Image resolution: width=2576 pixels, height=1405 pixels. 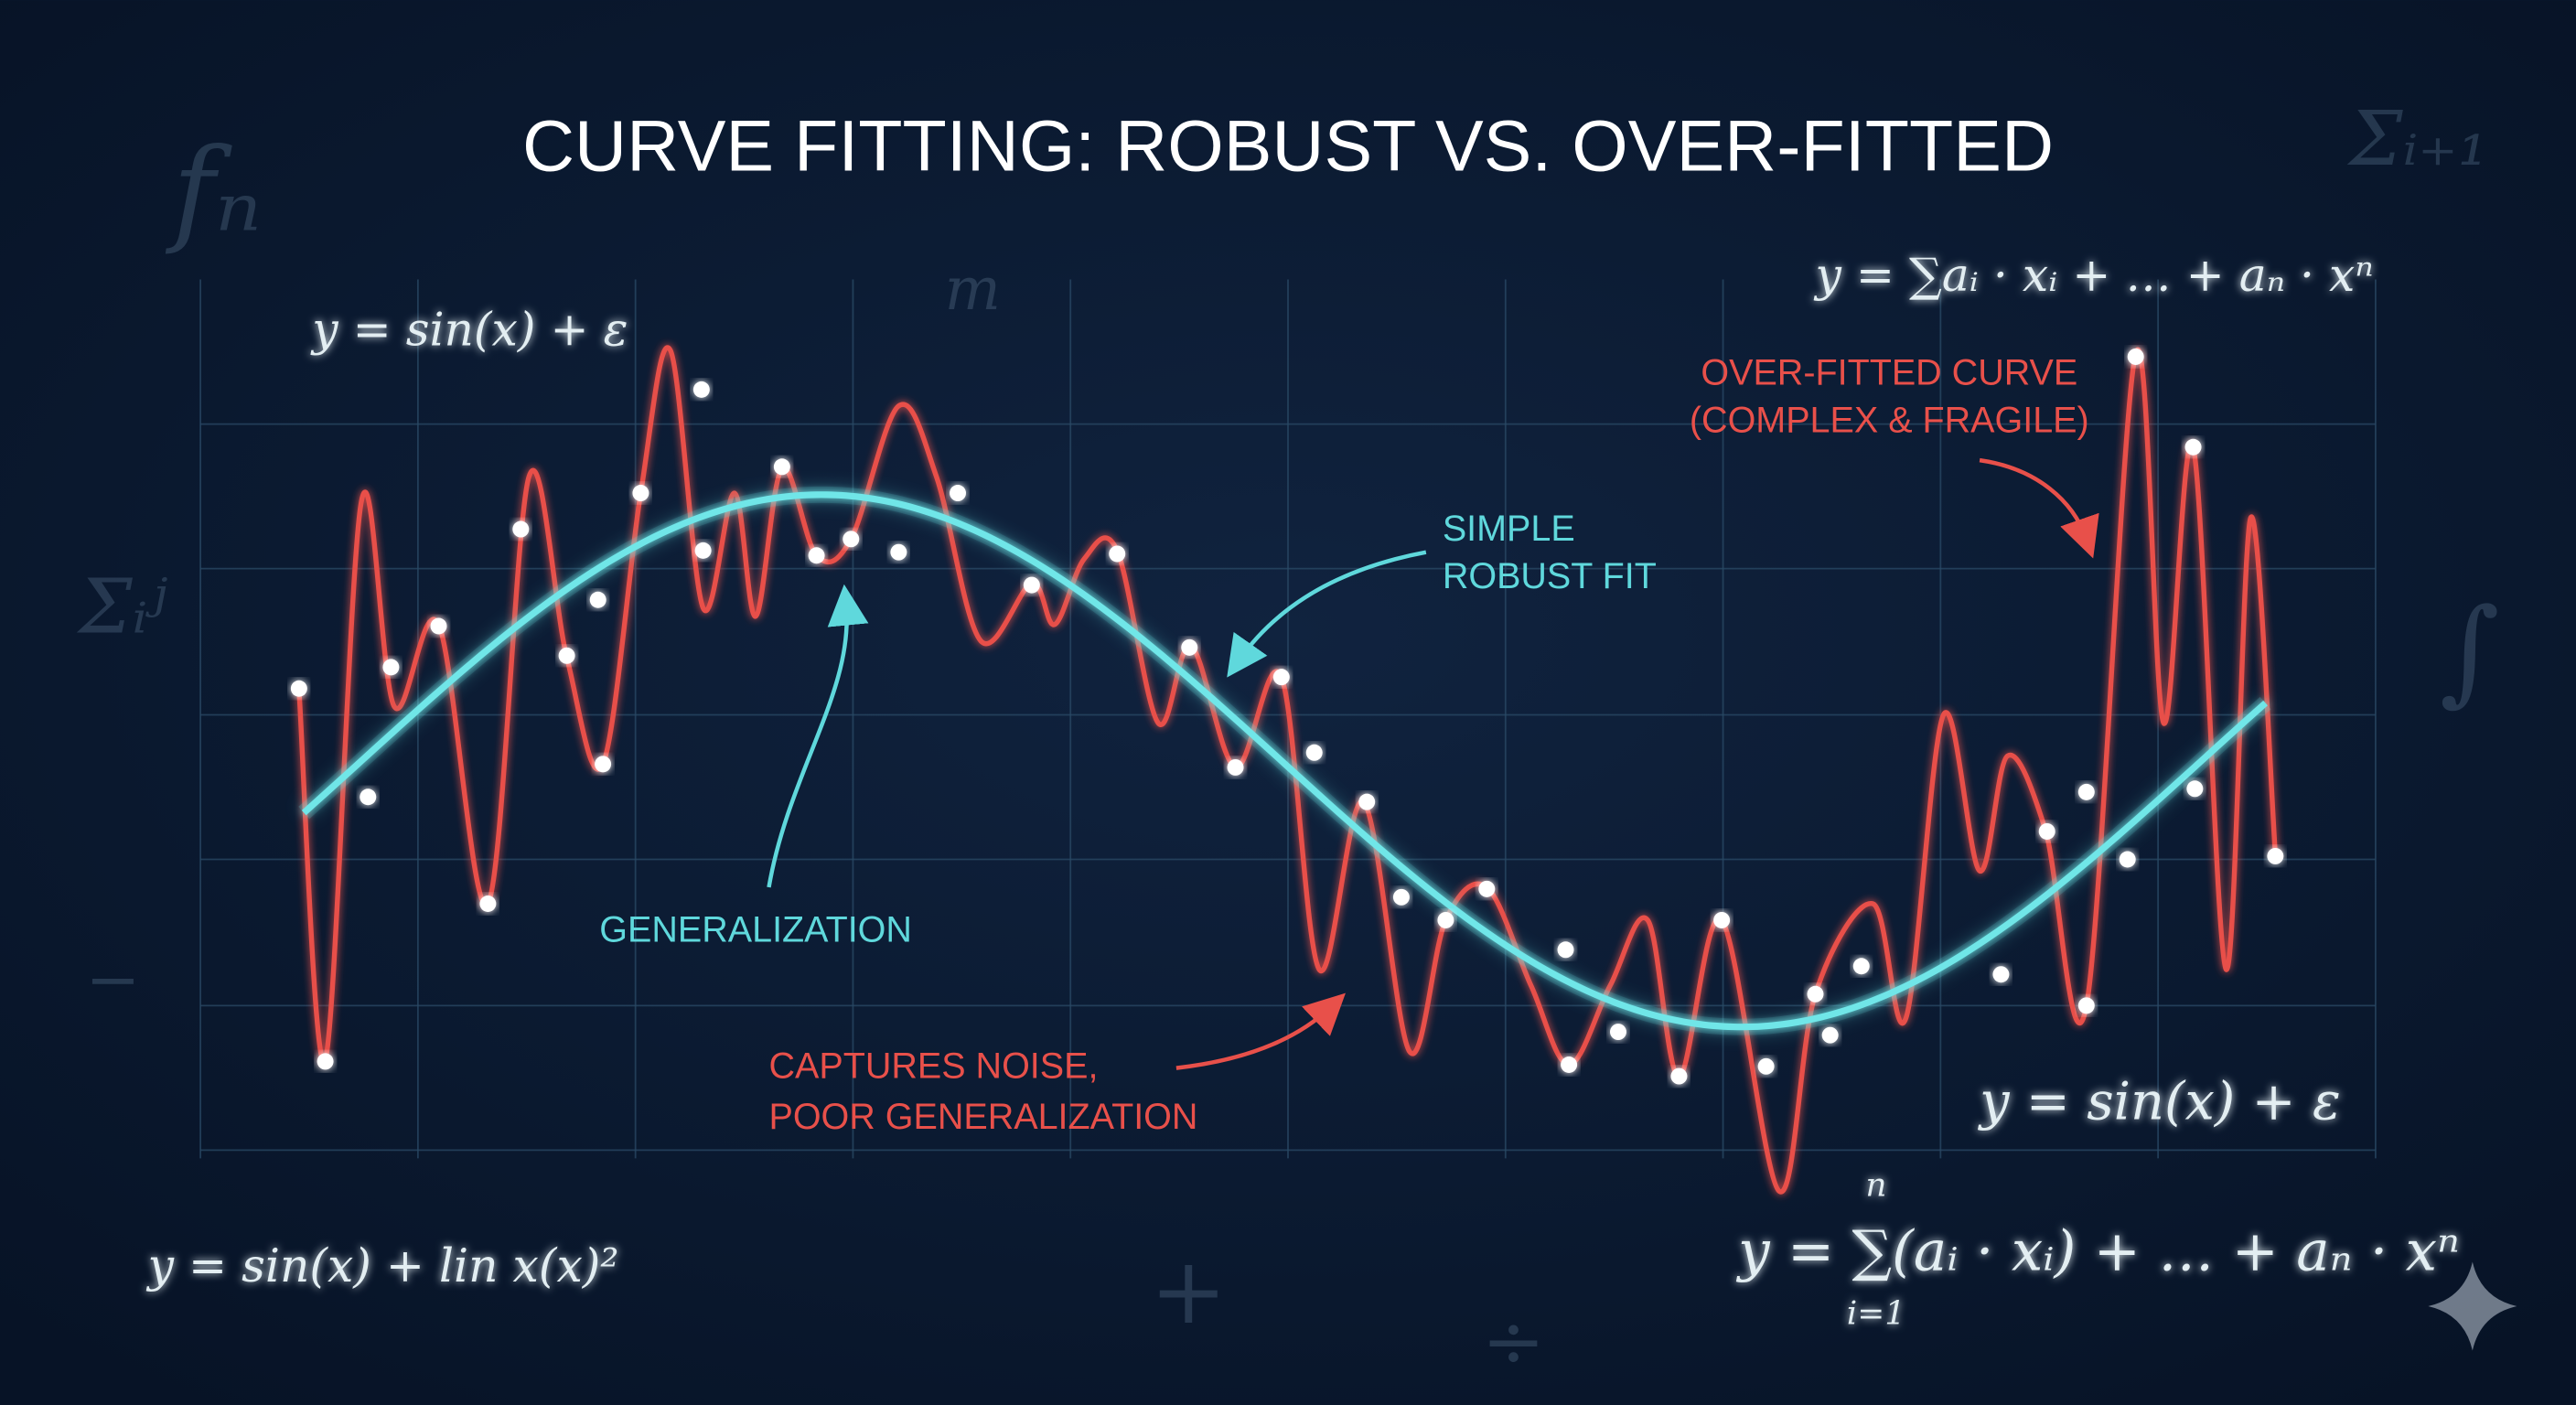 What do you see at coordinates (1876, 1186) in the screenshot?
I see `equation-upper: n` at bounding box center [1876, 1186].